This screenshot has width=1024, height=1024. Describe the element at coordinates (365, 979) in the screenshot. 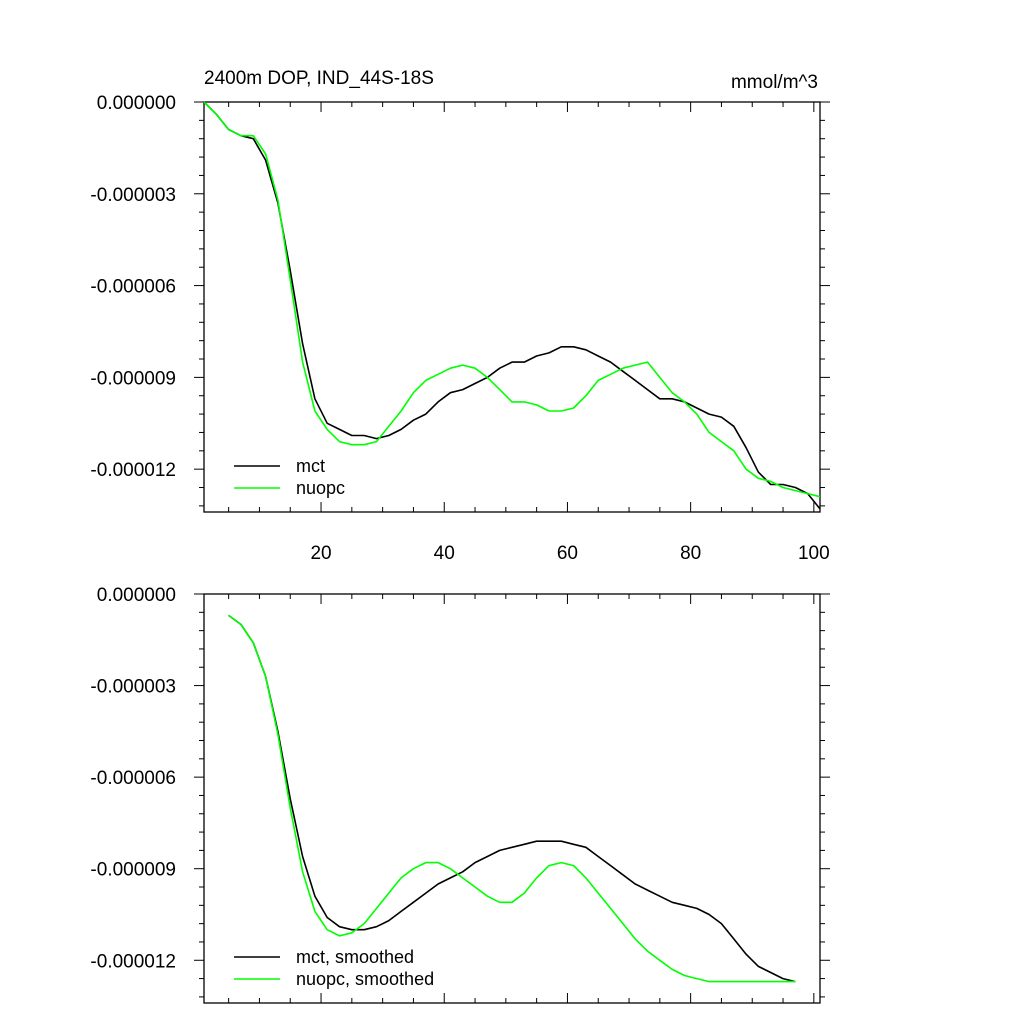

I see `legend-label: nuopc, smoothed` at that location.